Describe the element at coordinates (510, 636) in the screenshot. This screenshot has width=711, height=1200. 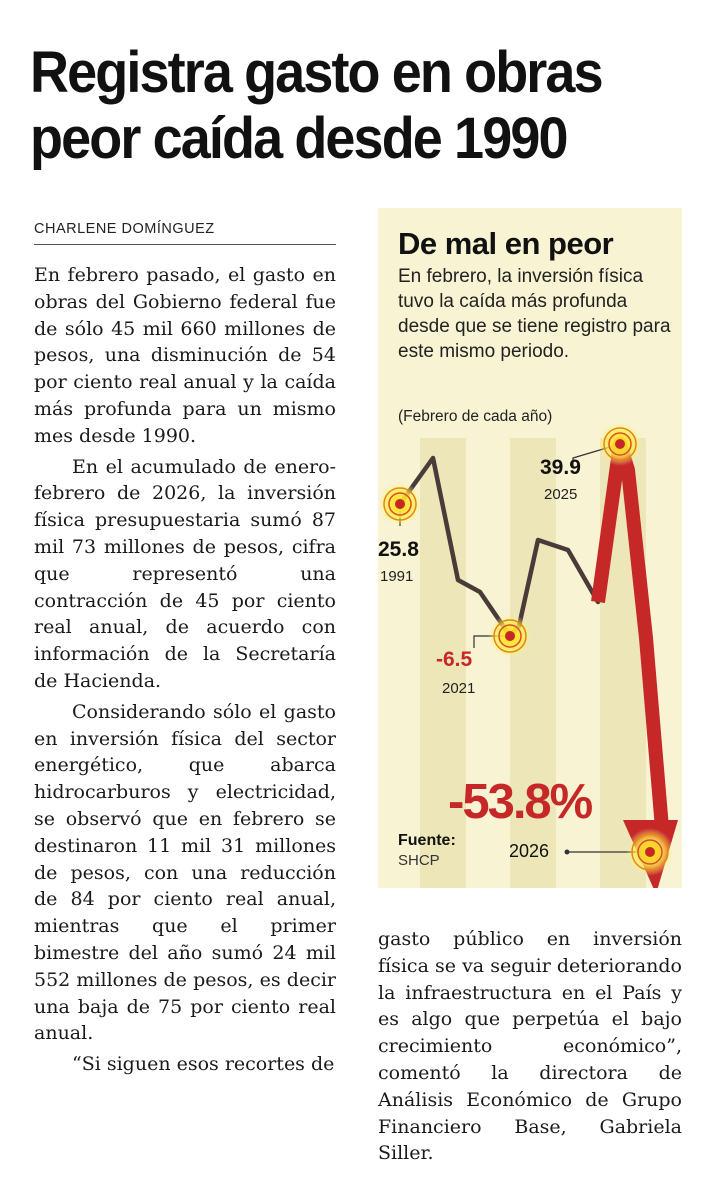
I see `point-2021` at that location.